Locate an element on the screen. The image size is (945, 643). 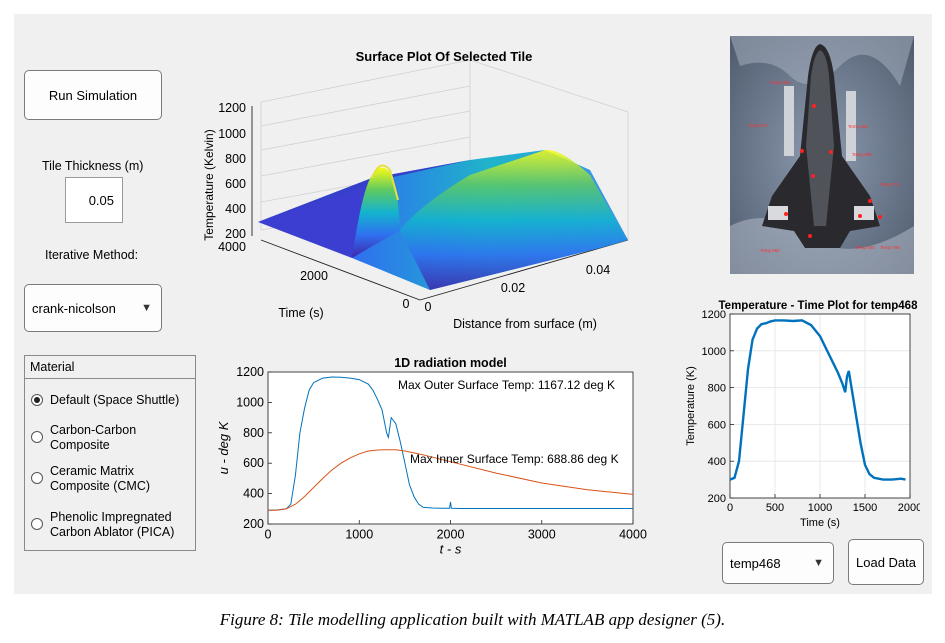
x-tick-label: 4000 is located at coordinates (633, 535).